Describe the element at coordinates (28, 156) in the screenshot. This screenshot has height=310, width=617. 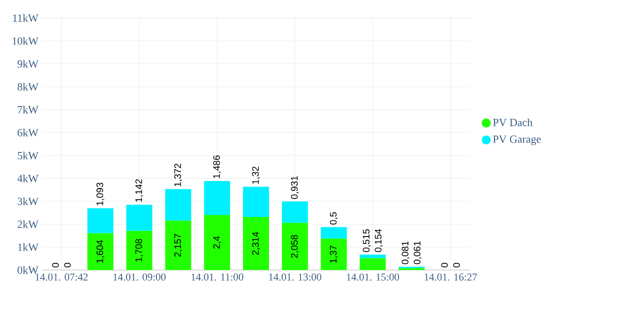
I see `y-tick-label: 5kW` at that location.